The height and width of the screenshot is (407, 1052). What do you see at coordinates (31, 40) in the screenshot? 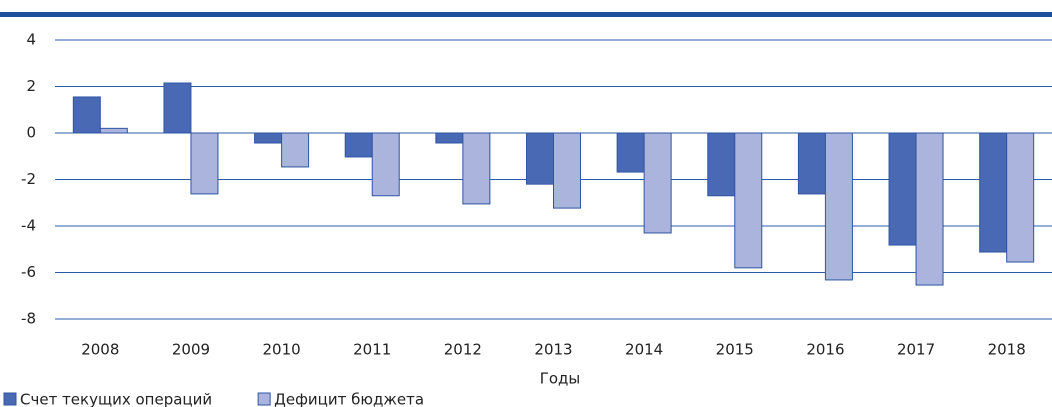
I see `y-tick-label: 4` at bounding box center [31, 40].